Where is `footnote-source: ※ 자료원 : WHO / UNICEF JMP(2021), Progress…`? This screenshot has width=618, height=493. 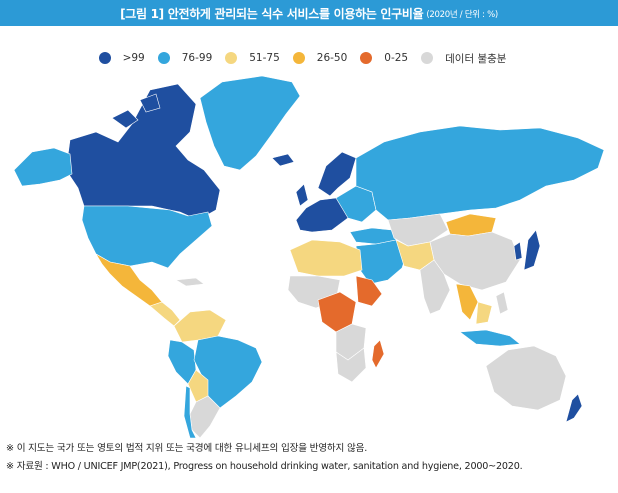 footnote-source: ※ 자료원 : WHO / UNICEF JMP(2021), Progress… is located at coordinates (264, 466).